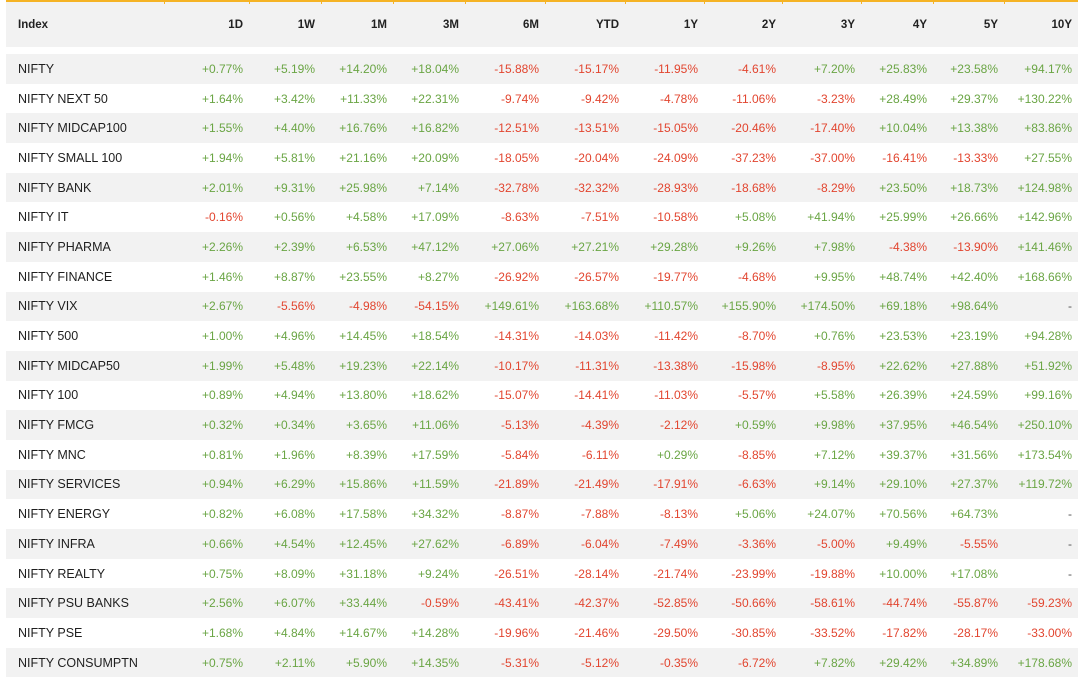 The width and height of the screenshot is (1080, 677). What do you see at coordinates (435, 662) in the screenshot?
I see `return-cell-3m: +14.35%` at bounding box center [435, 662].